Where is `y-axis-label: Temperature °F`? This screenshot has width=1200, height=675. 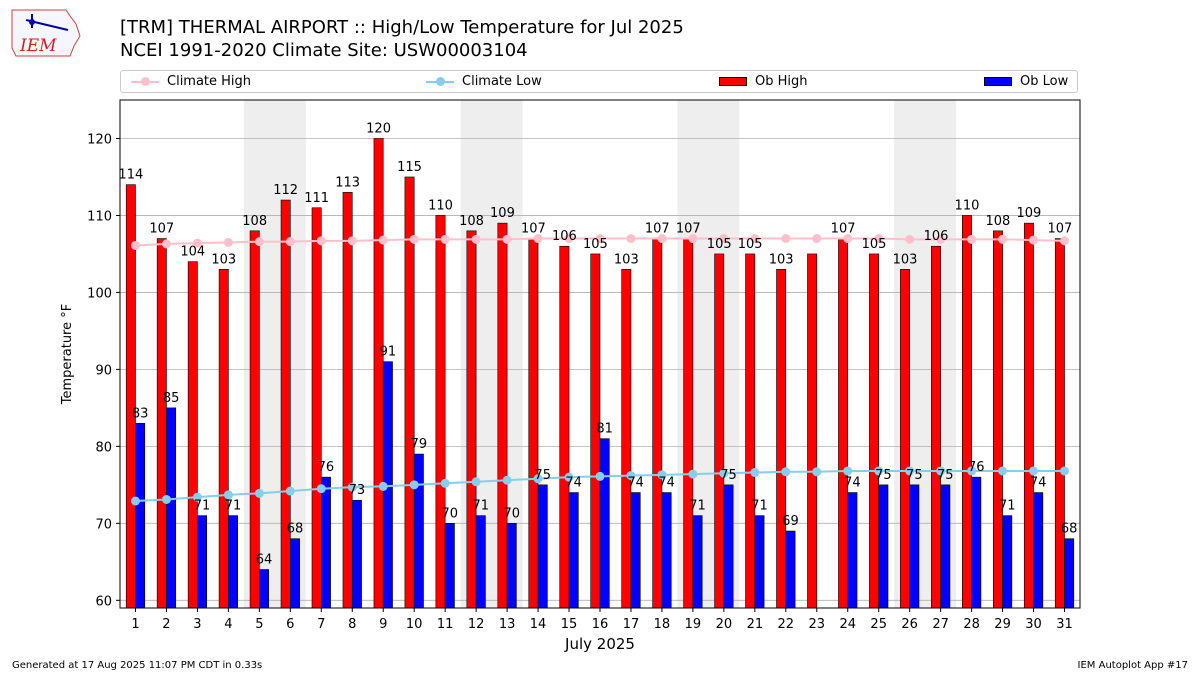
y-axis-label: Temperature °F is located at coordinates (67, 354).